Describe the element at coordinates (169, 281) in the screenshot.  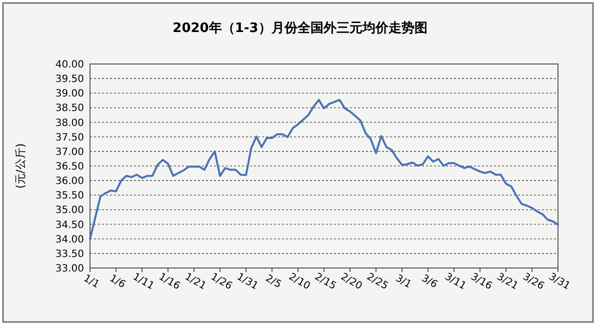
I see `x-tick-label: 1/16` at that location.